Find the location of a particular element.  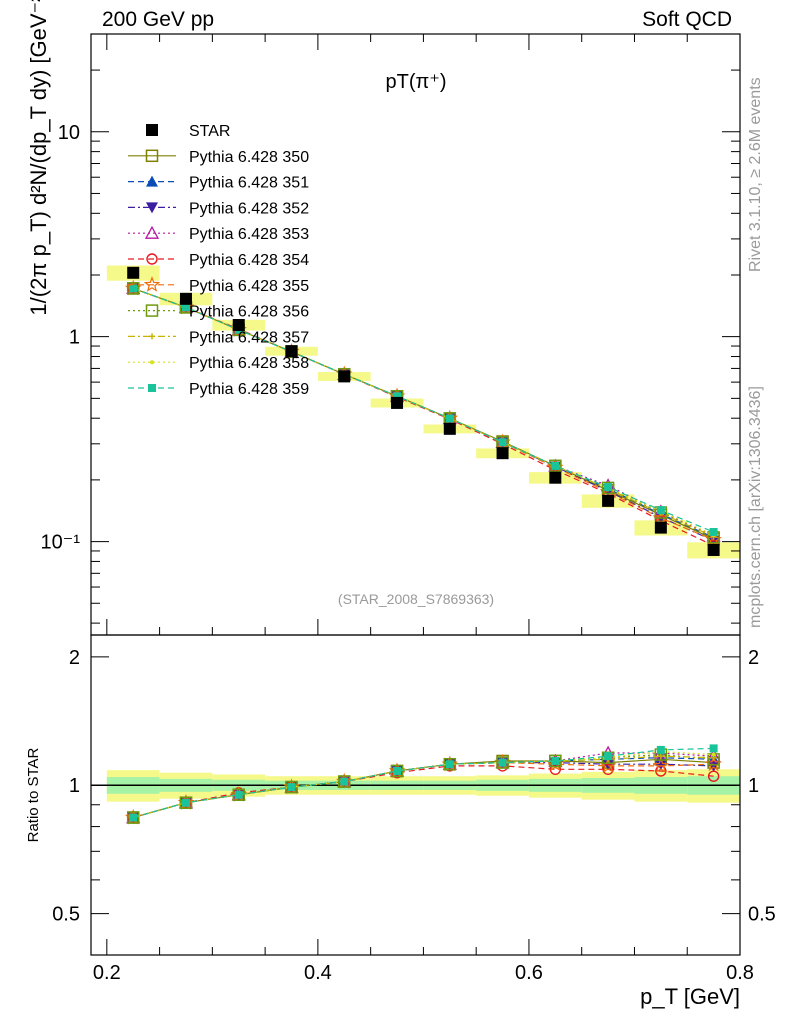

x-tick-label: 0.8 is located at coordinates (740, 973).